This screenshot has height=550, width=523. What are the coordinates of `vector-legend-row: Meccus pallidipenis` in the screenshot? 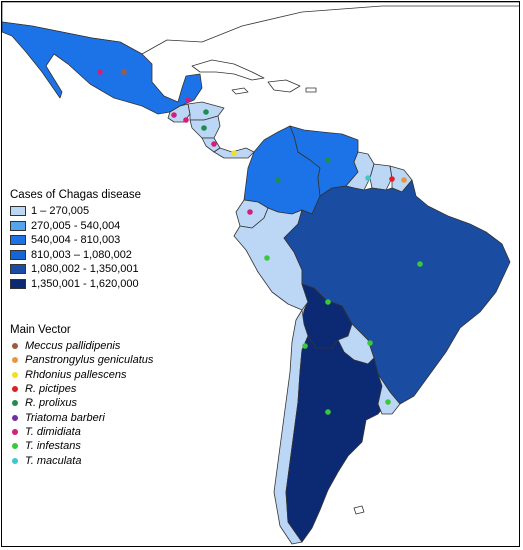 It's located at (81, 346).